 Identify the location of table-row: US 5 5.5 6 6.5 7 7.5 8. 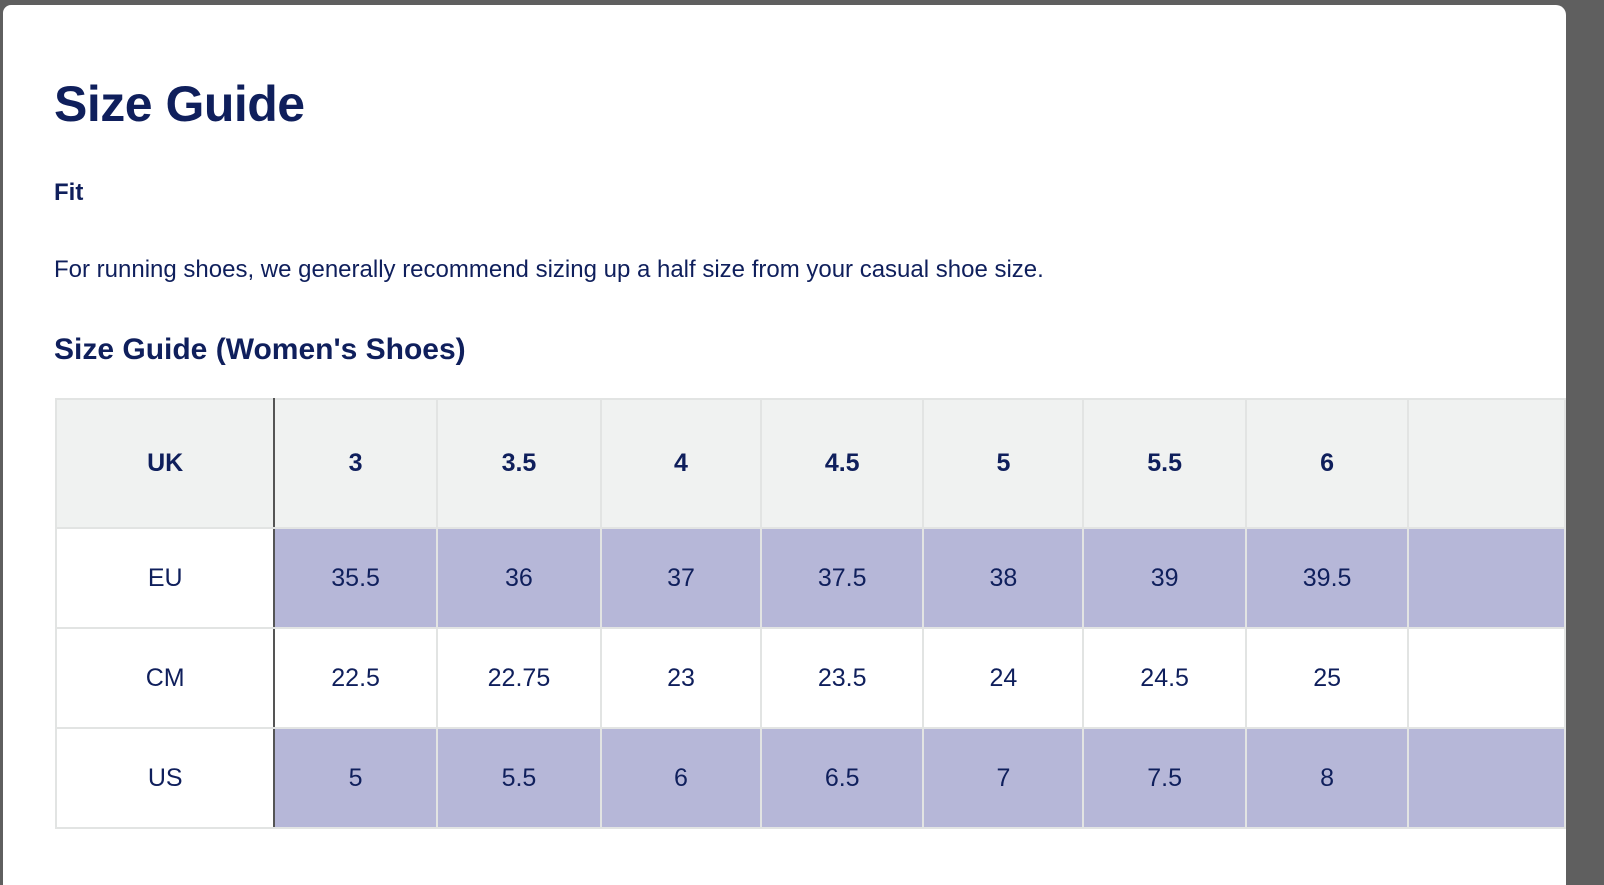
(810, 778).